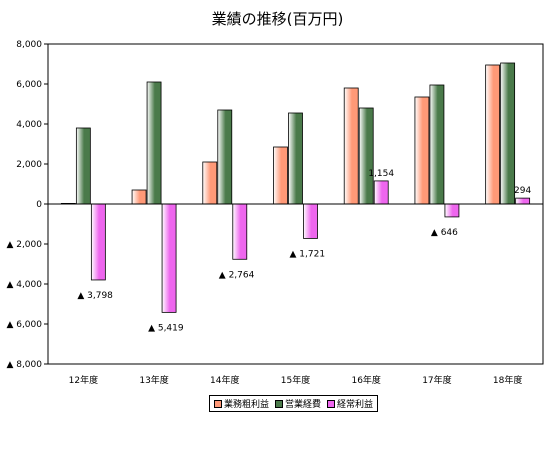 The width and height of the screenshot is (555, 450). Describe the element at coordinates (237, 275) in the screenshot. I see `data-label: ▲ 2,764` at that location.